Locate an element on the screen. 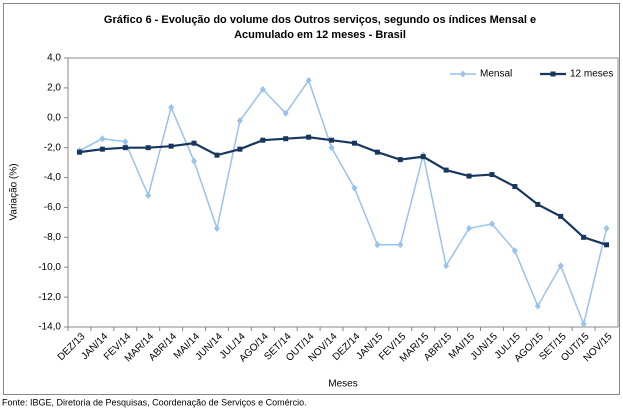 The height and width of the screenshot is (409, 623). y-tick-label: -6,0 is located at coordinates (53, 207).